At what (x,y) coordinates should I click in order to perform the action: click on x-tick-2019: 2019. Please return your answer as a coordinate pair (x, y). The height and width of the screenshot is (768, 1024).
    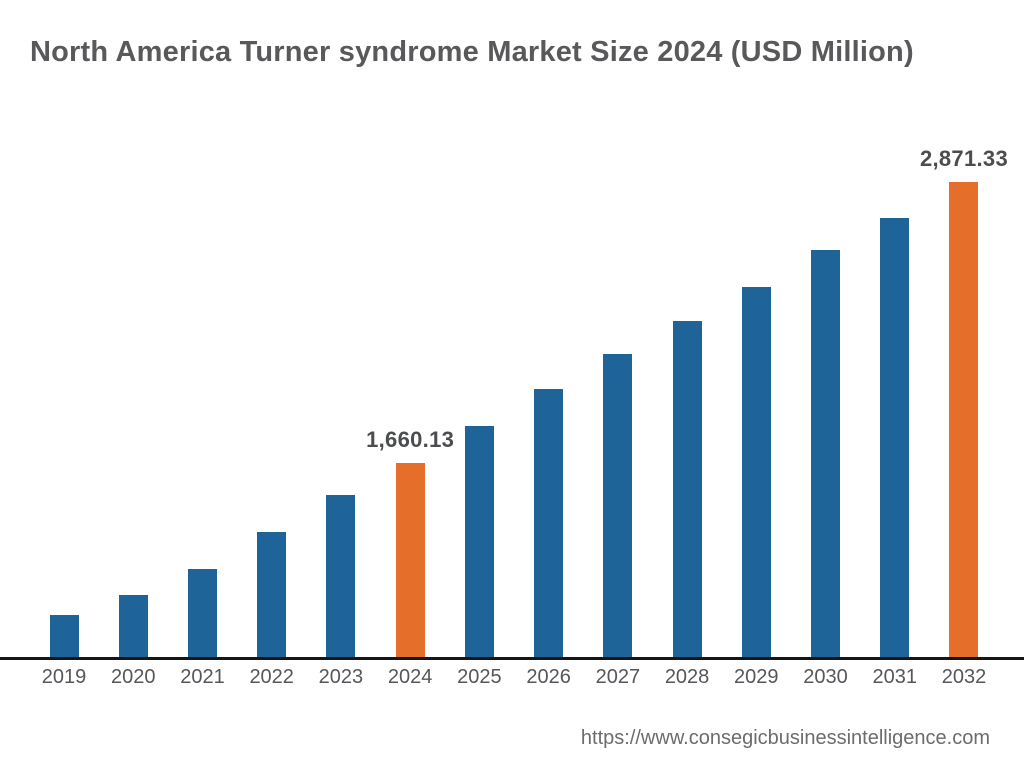
    Looking at the image, I should click on (64, 677).